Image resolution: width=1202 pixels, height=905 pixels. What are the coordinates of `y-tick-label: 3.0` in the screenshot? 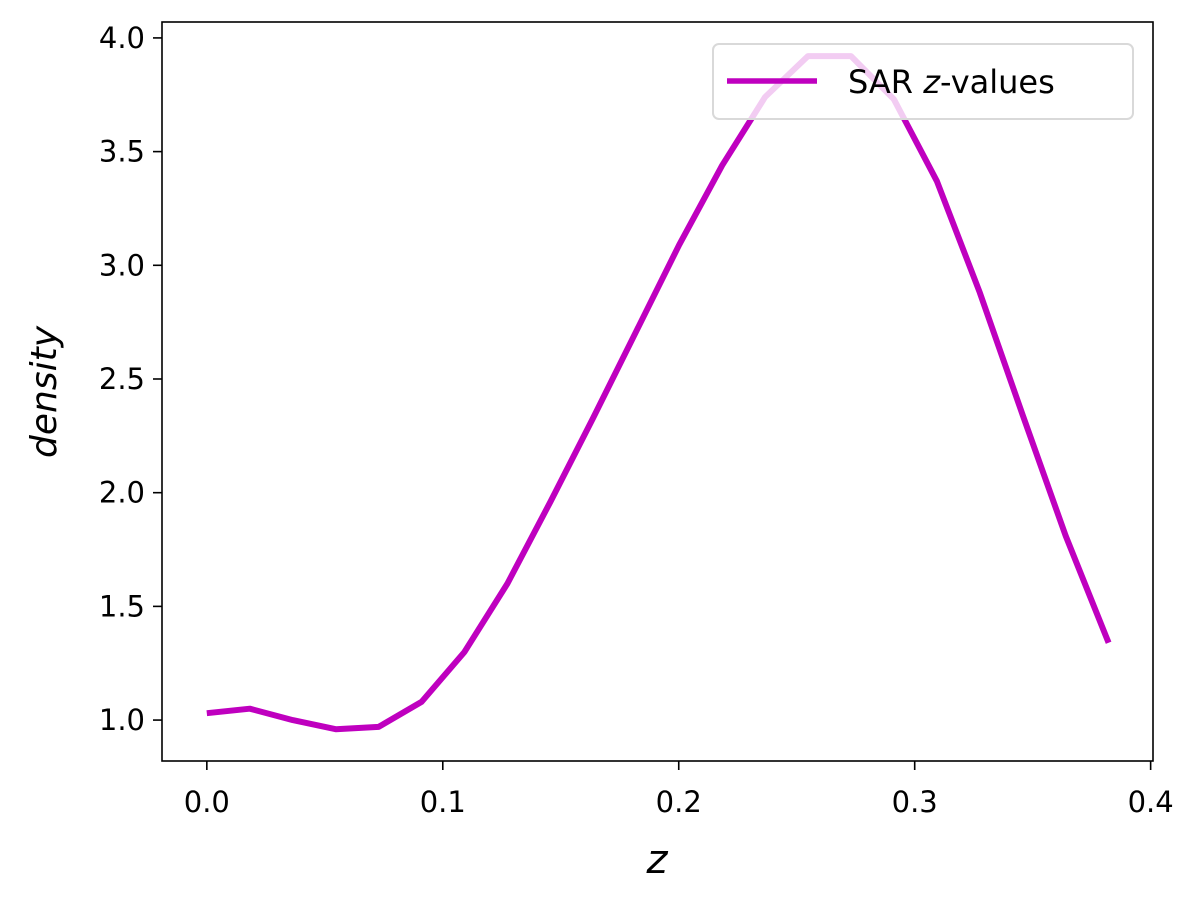 It's located at (122, 265).